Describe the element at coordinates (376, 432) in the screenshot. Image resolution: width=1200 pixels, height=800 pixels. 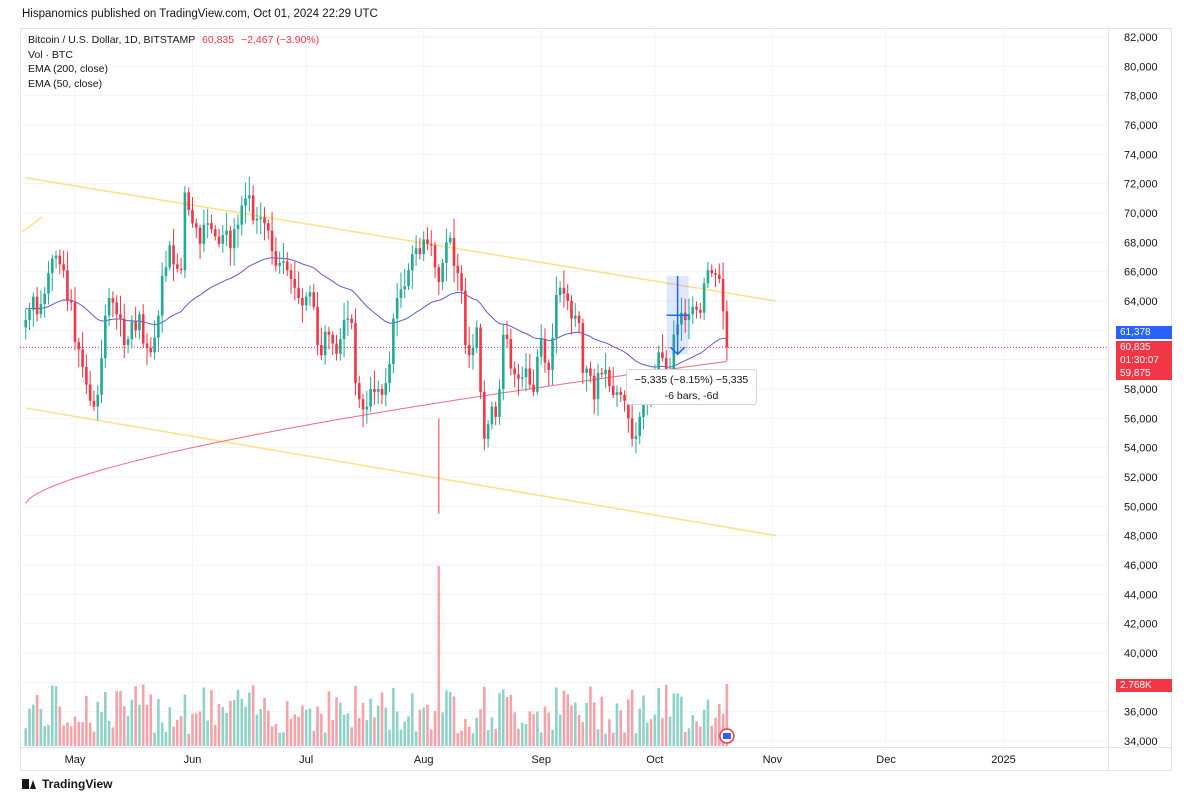
I see `ema-200-line` at that location.